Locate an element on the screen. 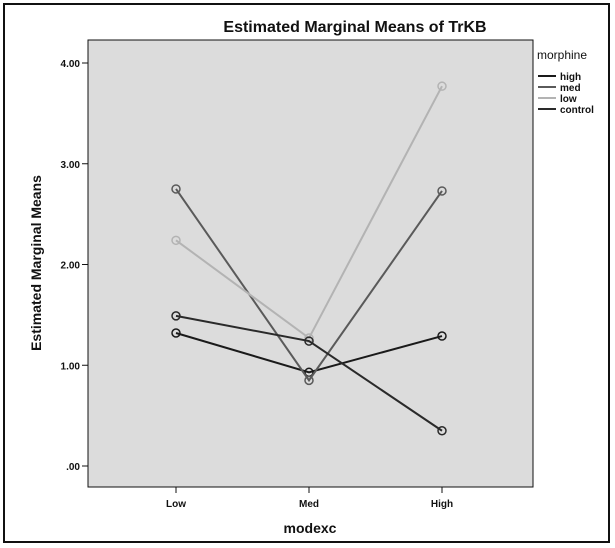  legend-item-control: control is located at coordinates (566, 110).